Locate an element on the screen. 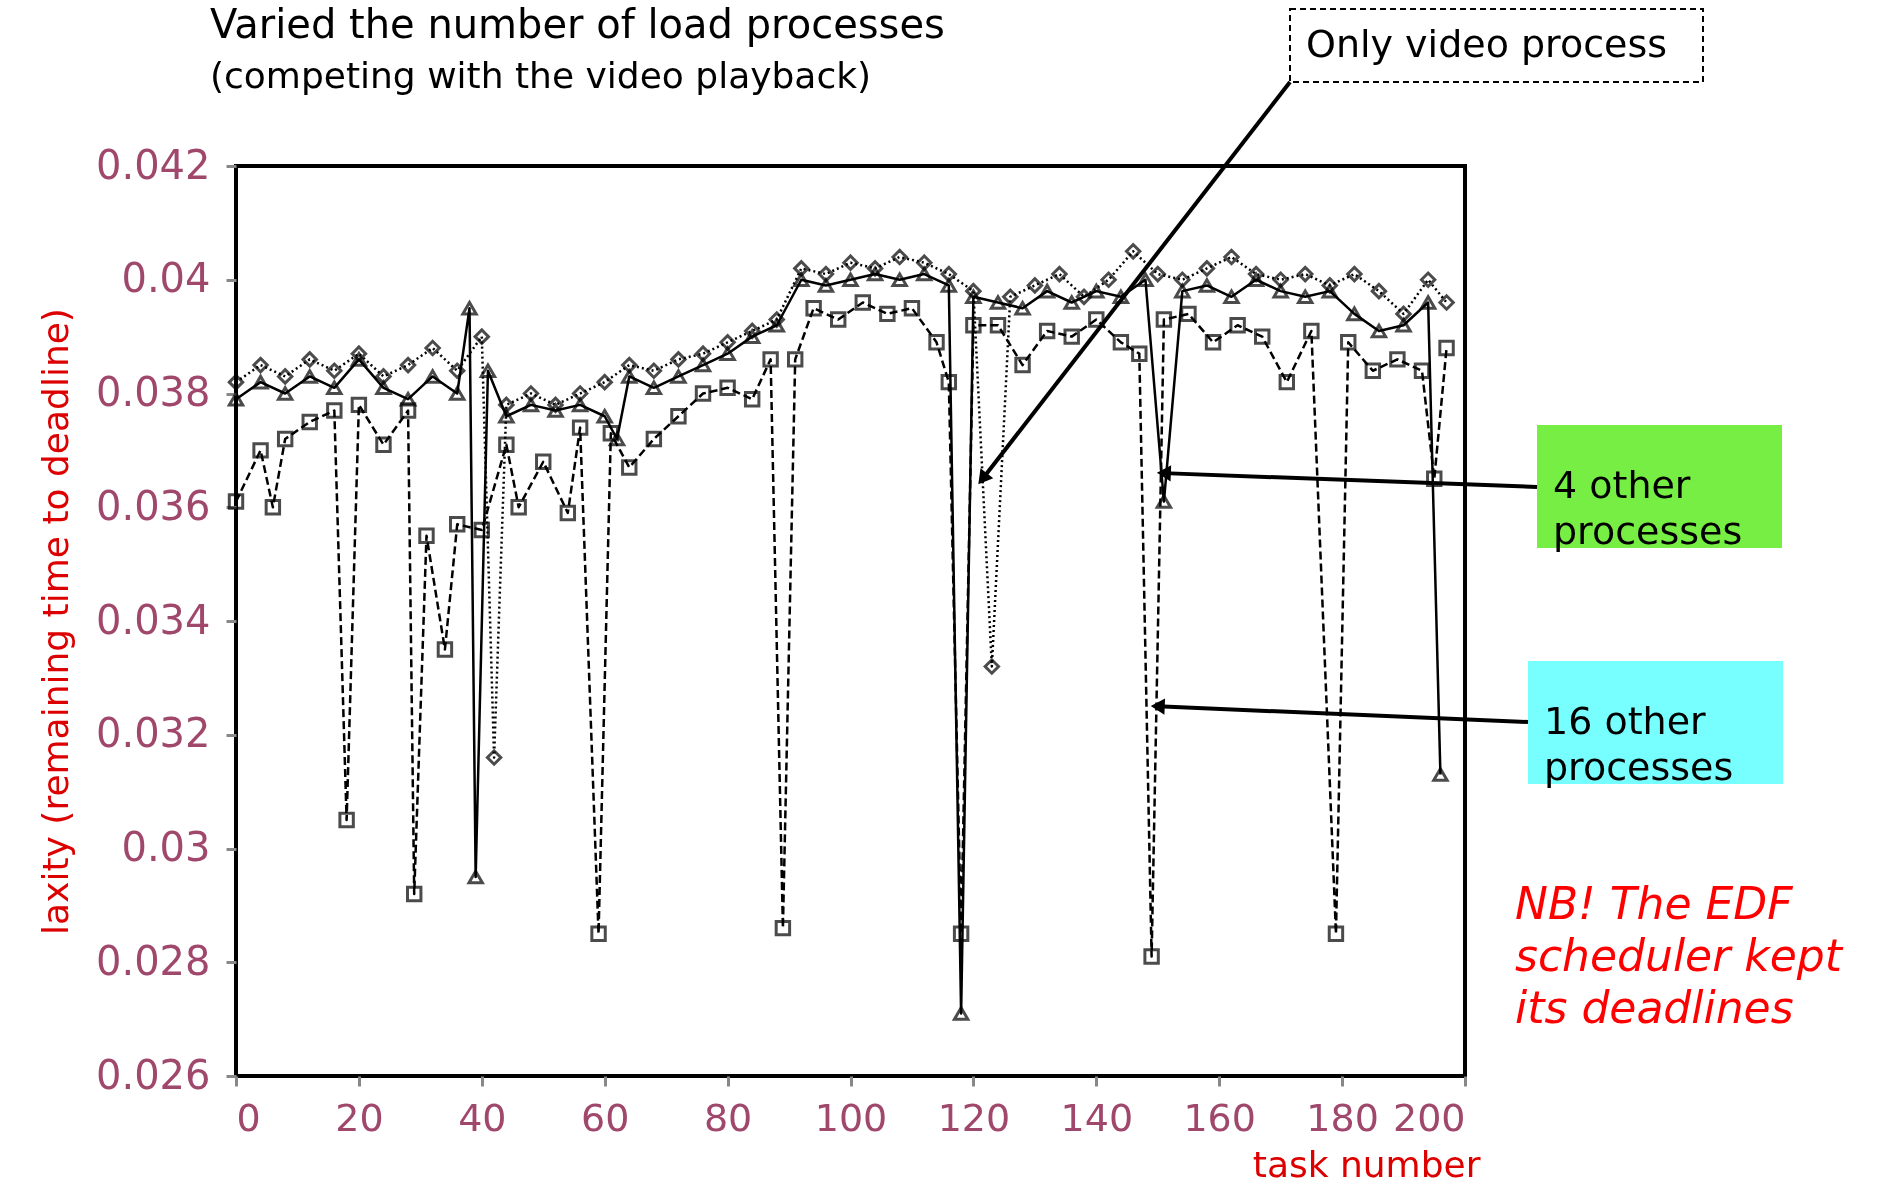  chart-title: Varied the number of load processes is located at coordinates (577, 24).